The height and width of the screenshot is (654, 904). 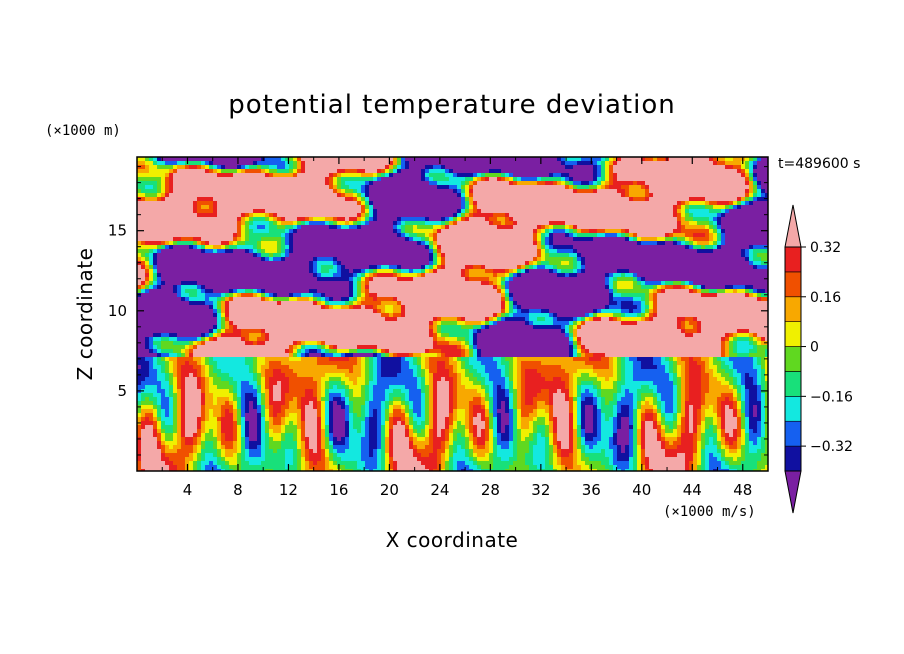 I want to click on y-unit-label: (×1000 m), so click(x=83, y=131).